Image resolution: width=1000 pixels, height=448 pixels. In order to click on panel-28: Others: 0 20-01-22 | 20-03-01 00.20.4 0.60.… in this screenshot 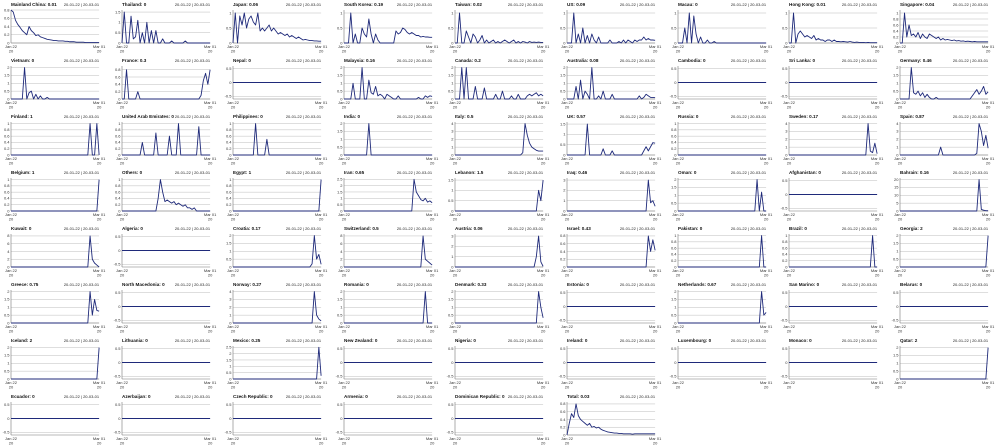, I will do `click(166, 196)`.